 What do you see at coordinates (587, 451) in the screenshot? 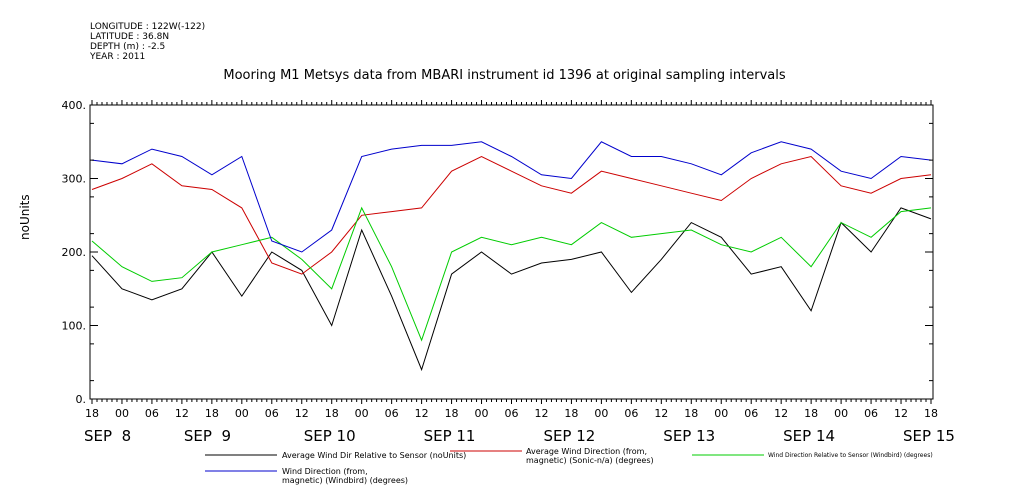
I see `legend-label-1a: Average Wind Direction (from,` at bounding box center [587, 451].